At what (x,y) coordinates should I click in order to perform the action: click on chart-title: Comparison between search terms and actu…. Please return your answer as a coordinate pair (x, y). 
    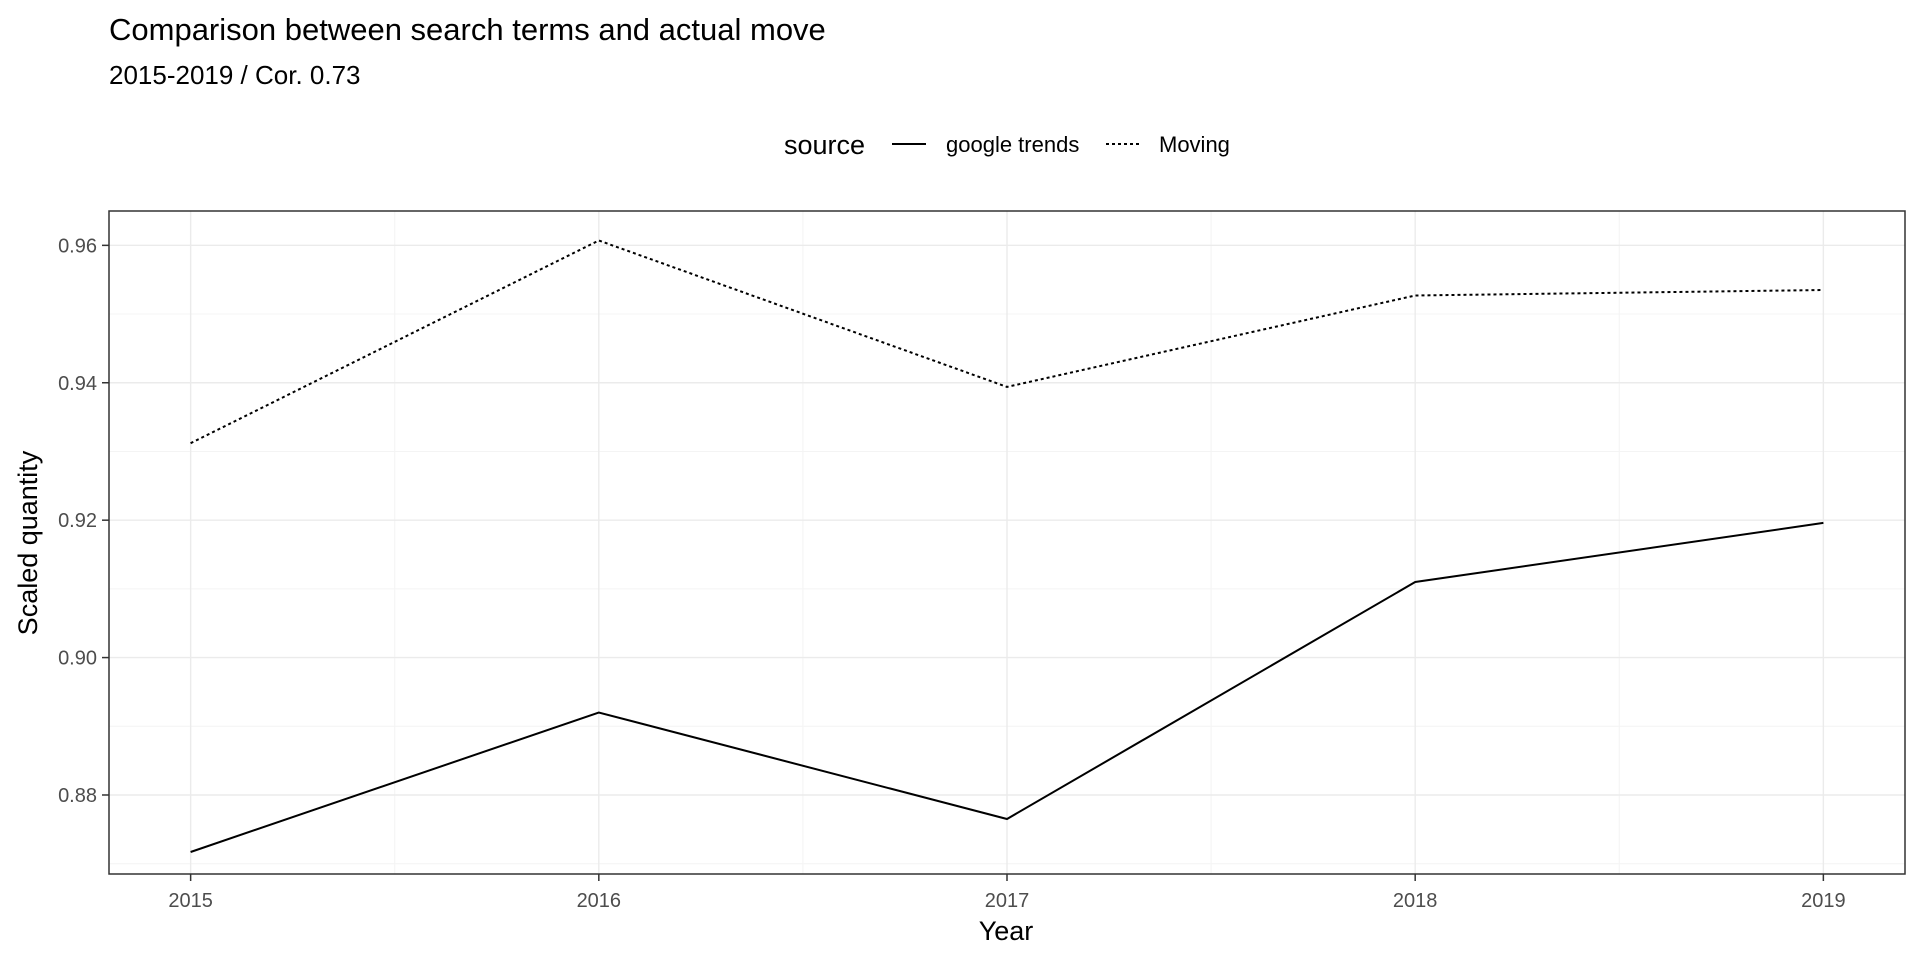
    Looking at the image, I should click on (467, 29).